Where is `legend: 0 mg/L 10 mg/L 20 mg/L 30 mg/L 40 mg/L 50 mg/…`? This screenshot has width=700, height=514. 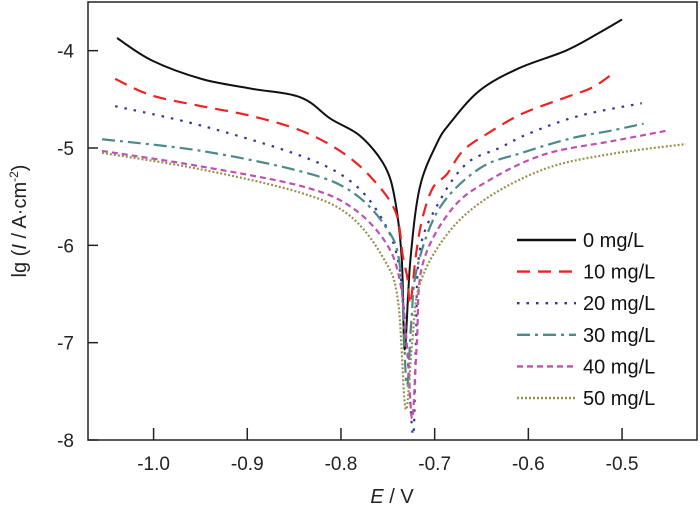
legend: 0 mg/L 10 mg/L 20 mg/L 30 mg/L 40 mg/L 50 mg/… is located at coordinates (586, 320).